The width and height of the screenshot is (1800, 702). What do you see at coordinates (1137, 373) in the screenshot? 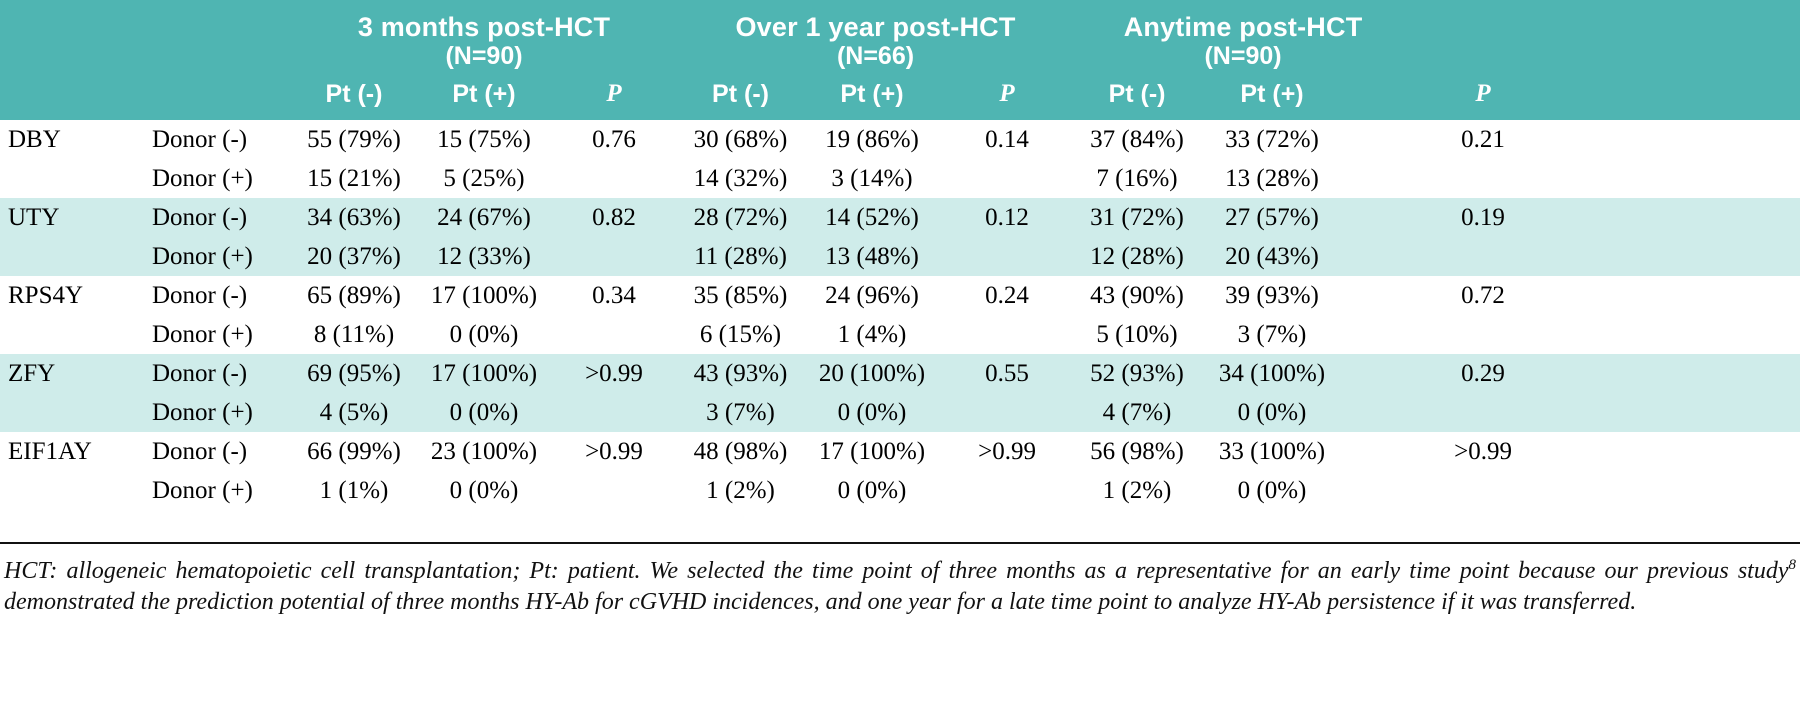
I see `count-cell: 52 (93%)` at bounding box center [1137, 373].